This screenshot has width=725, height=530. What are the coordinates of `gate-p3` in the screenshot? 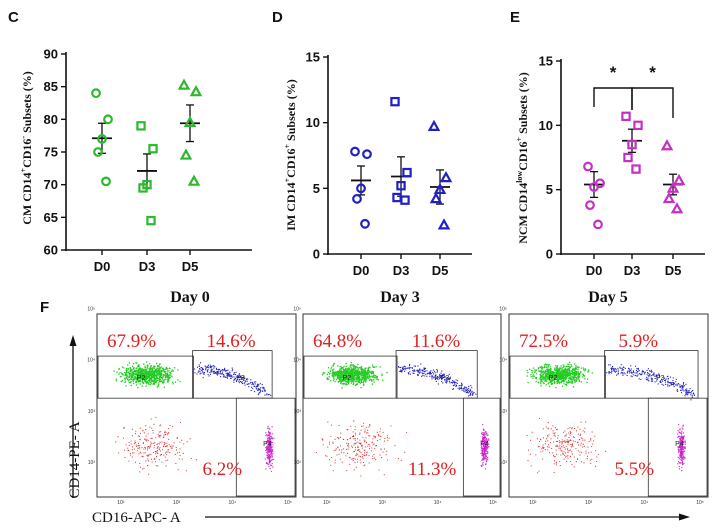 It's located at (436, 374).